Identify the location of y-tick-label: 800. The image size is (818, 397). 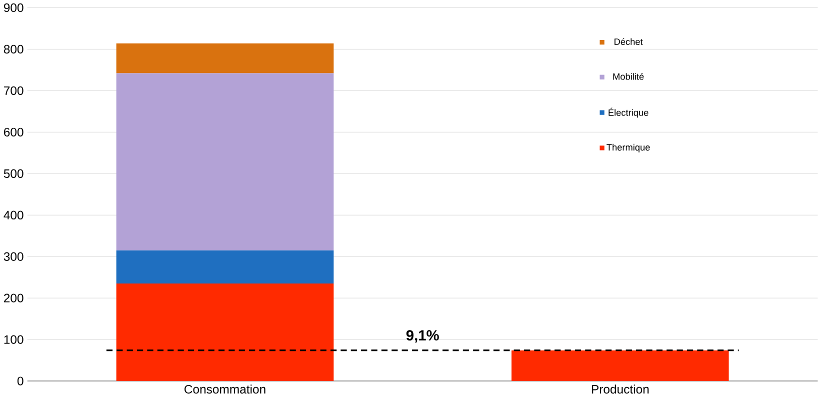
(14, 49).